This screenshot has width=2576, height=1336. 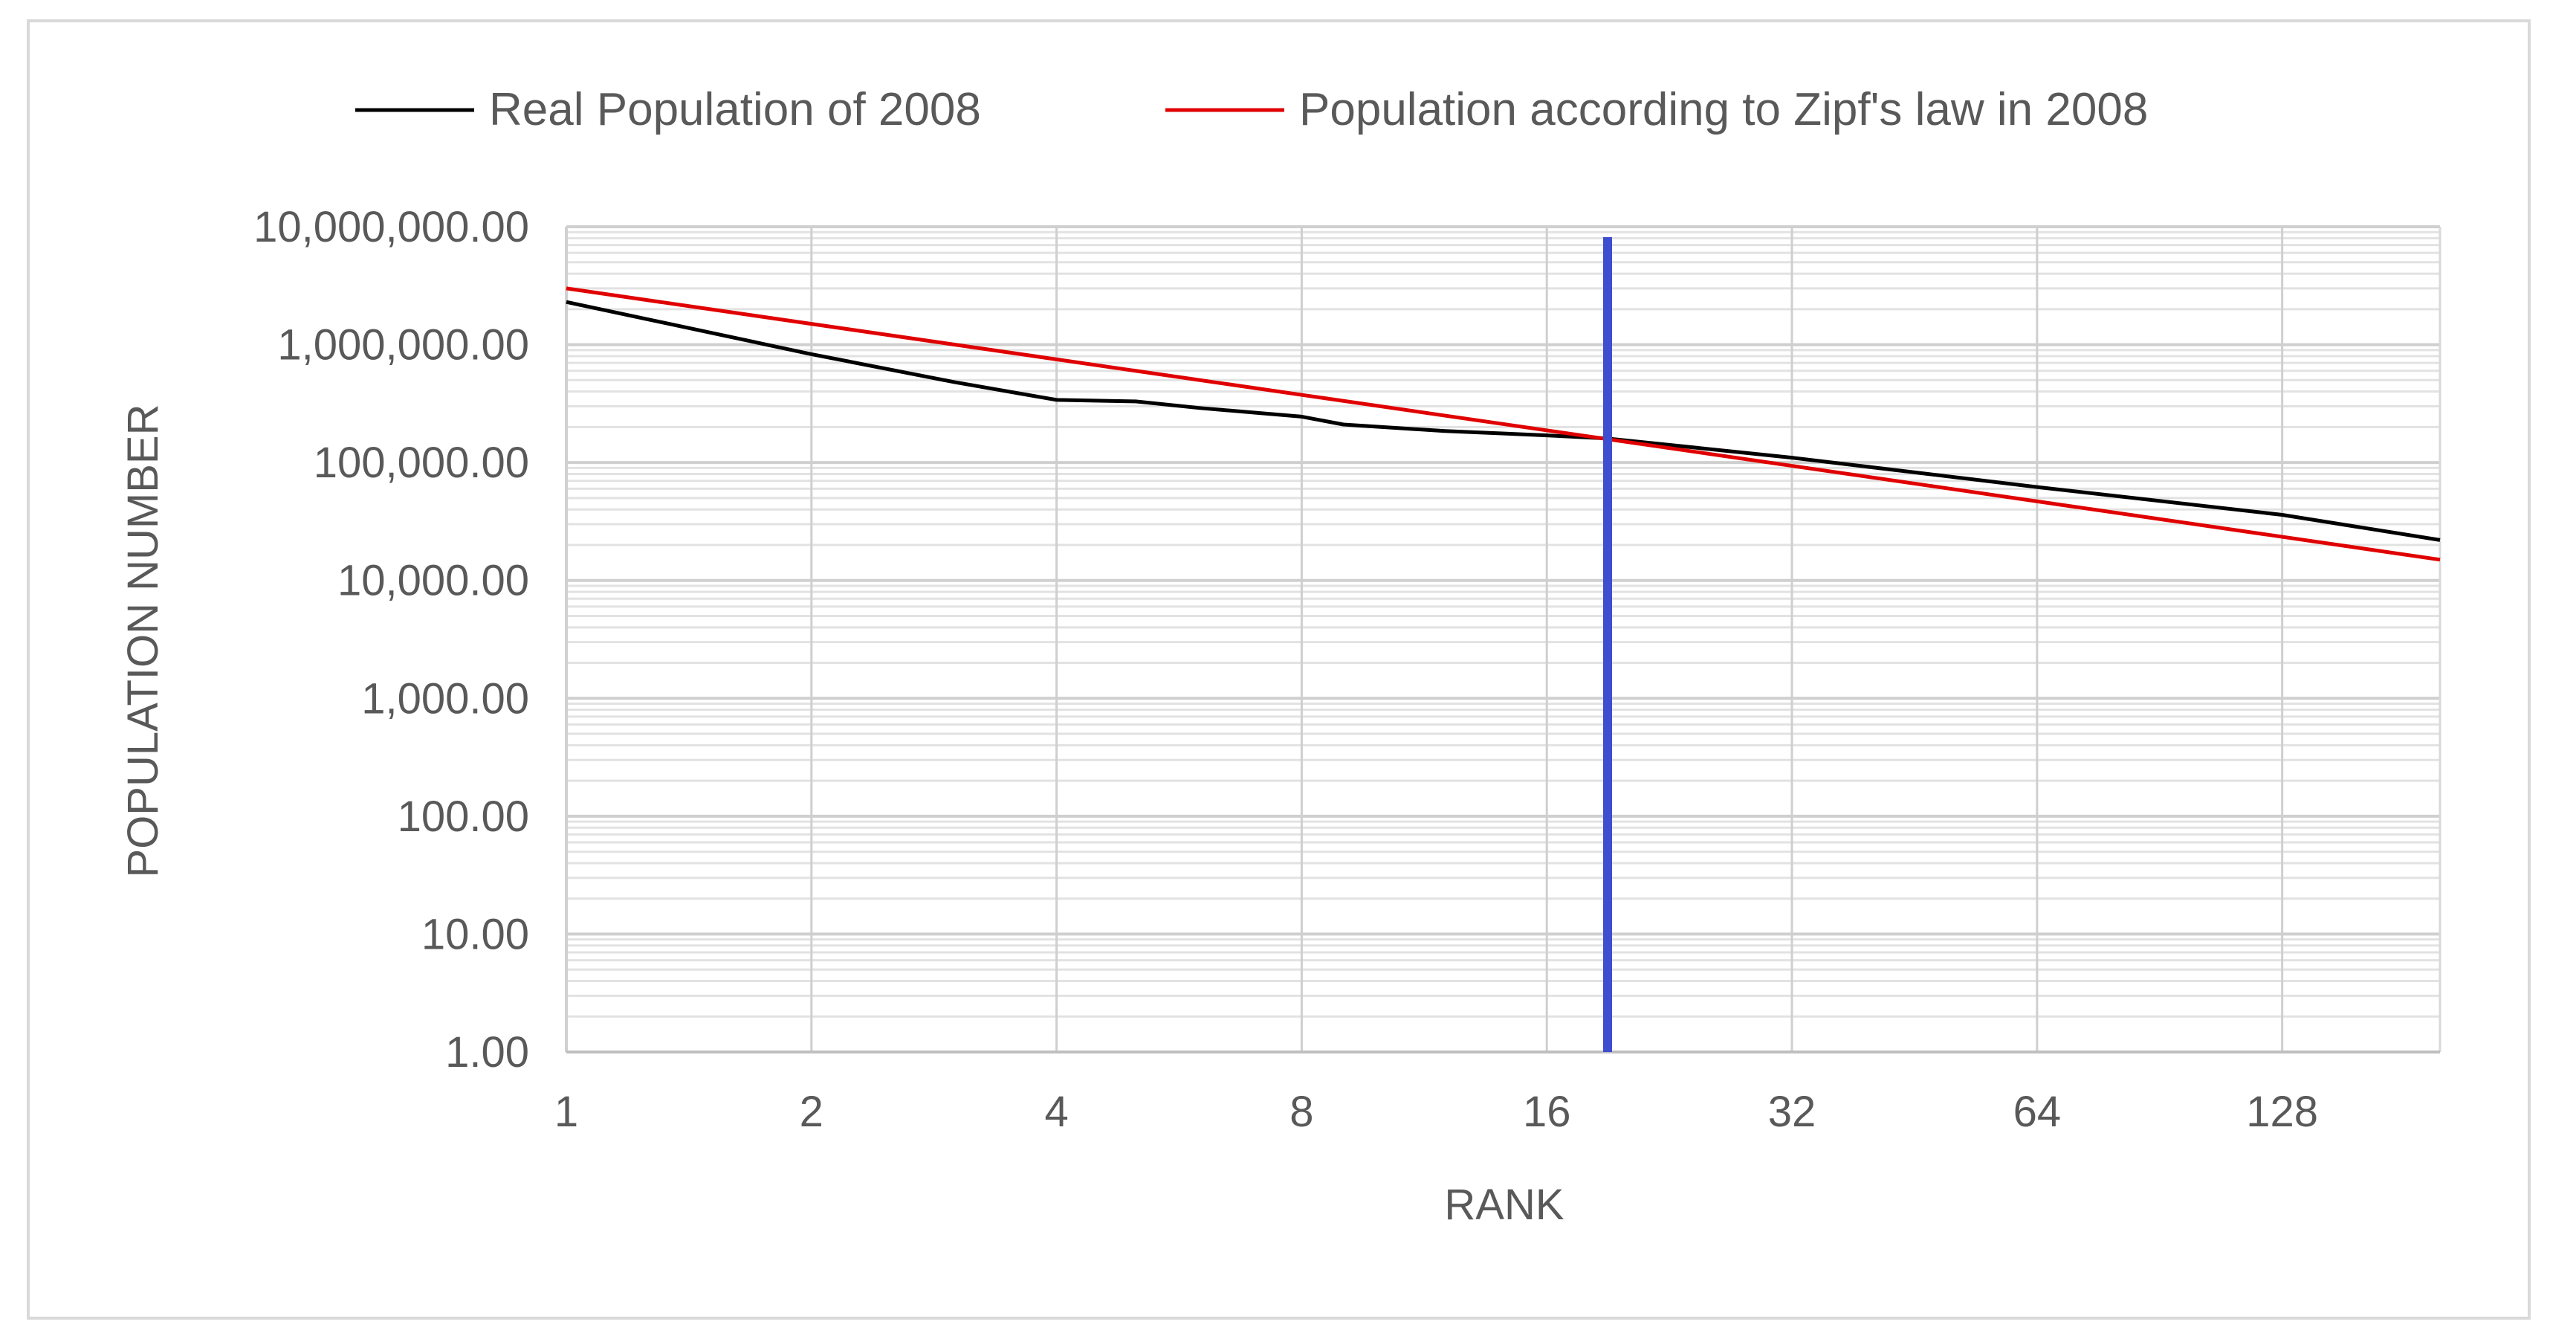 What do you see at coordinates (811, 1112) in the screenshot?
I see `x-tick-label: 2` at bounding box center [811, 1112].